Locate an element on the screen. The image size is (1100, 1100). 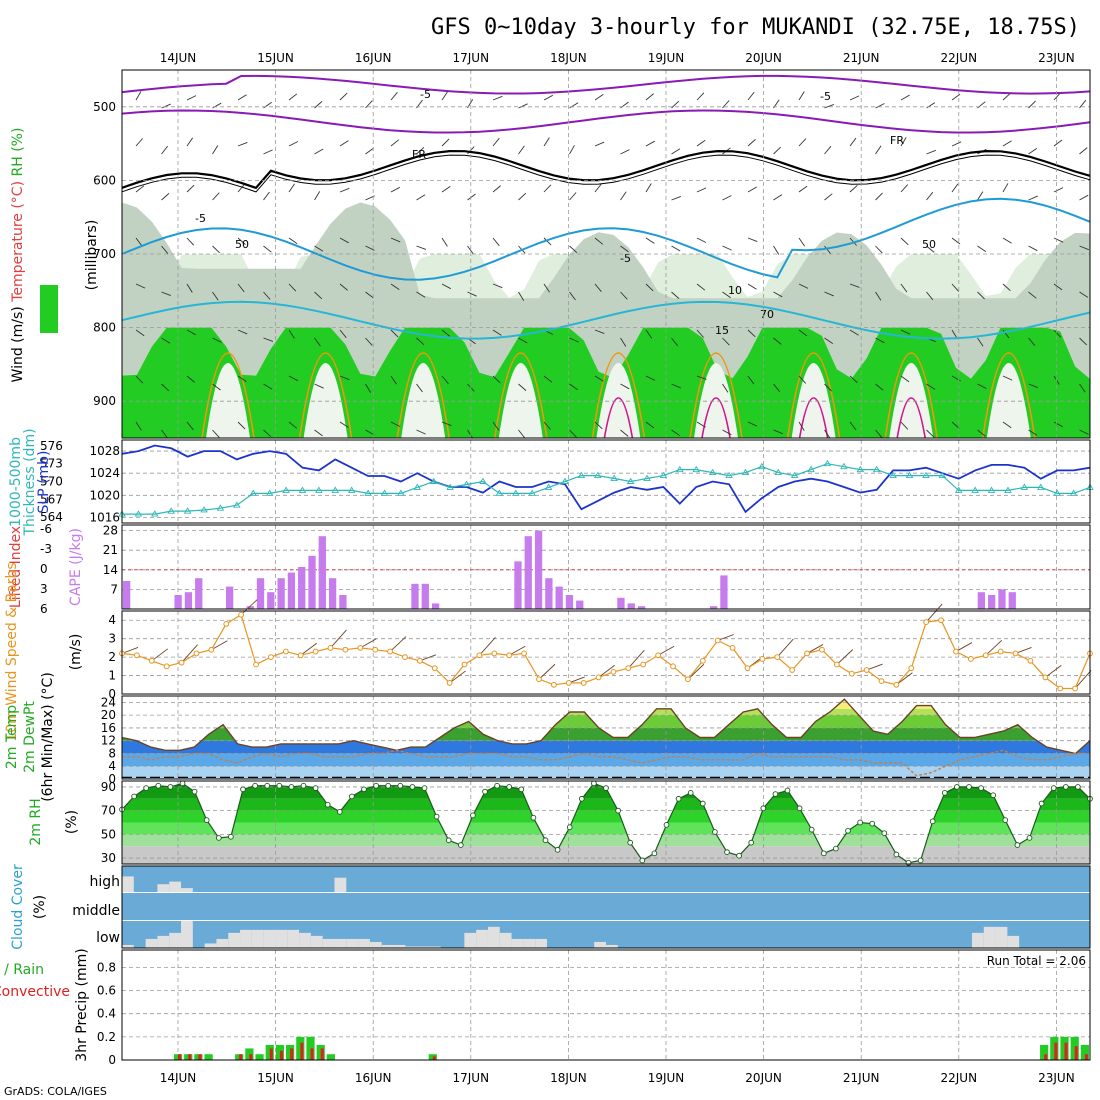
rh-dry-column is located at coordinates (1008, 400).